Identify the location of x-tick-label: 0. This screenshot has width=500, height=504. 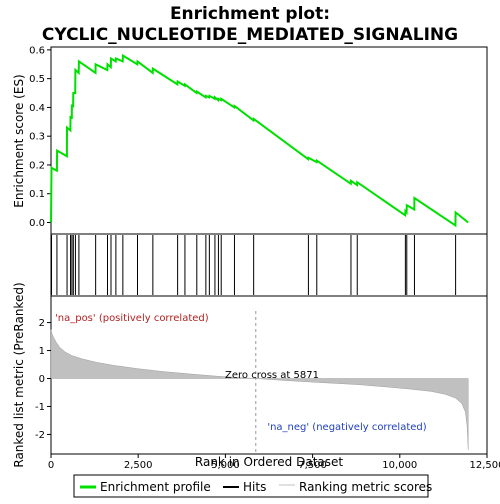
(51, 465).